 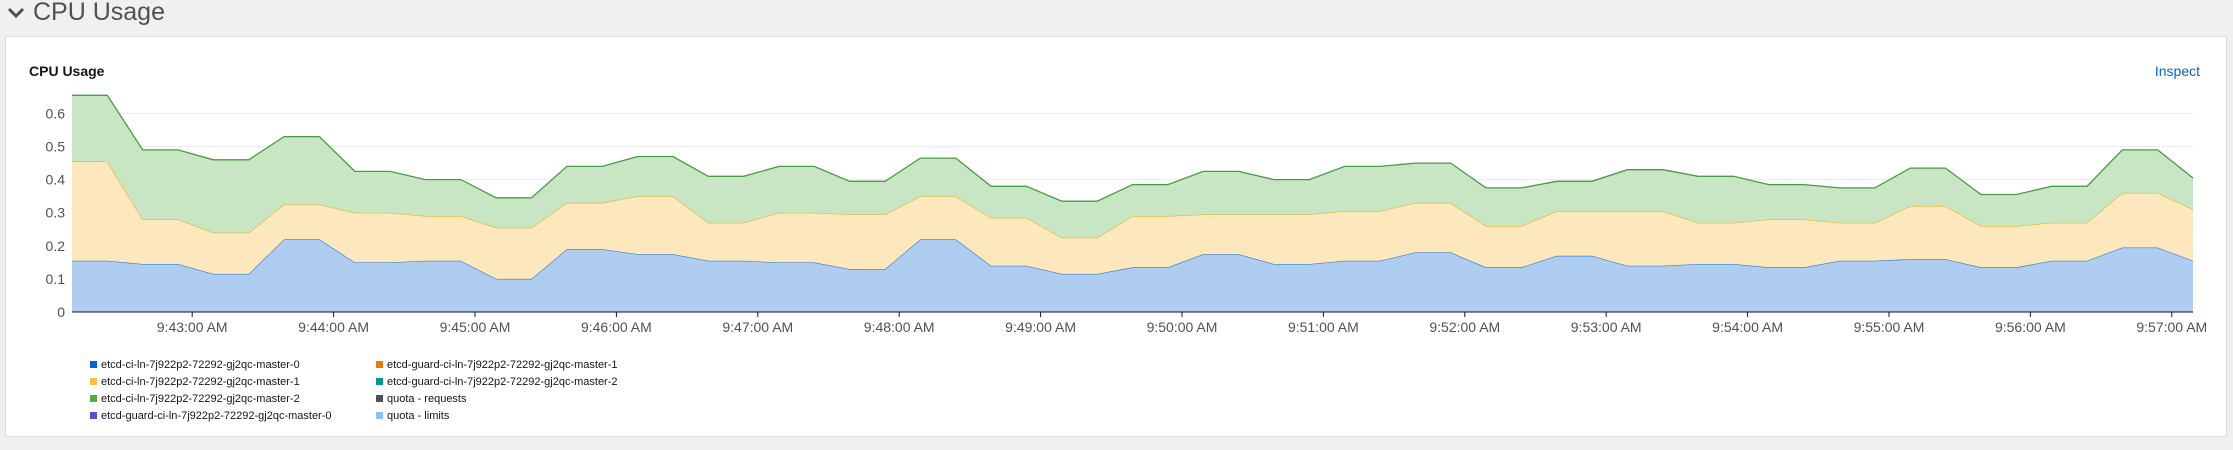 I want to click on legend-item: etcd-ci-ln-7j922p2-72292-gj2qc-master-0, so click(x=233, y=364).